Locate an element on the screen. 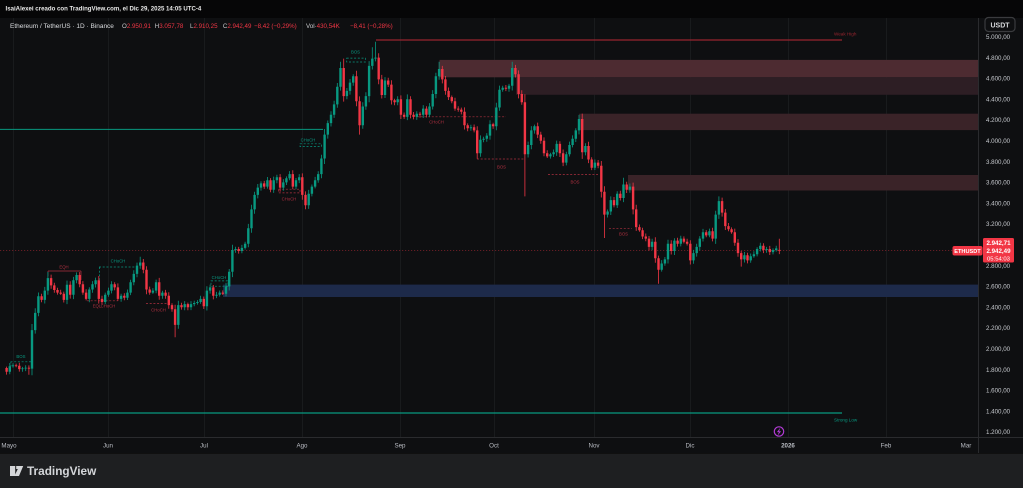 The image size is (1023, 488). svg-text: 2026 is located at coordinates (788, 446).